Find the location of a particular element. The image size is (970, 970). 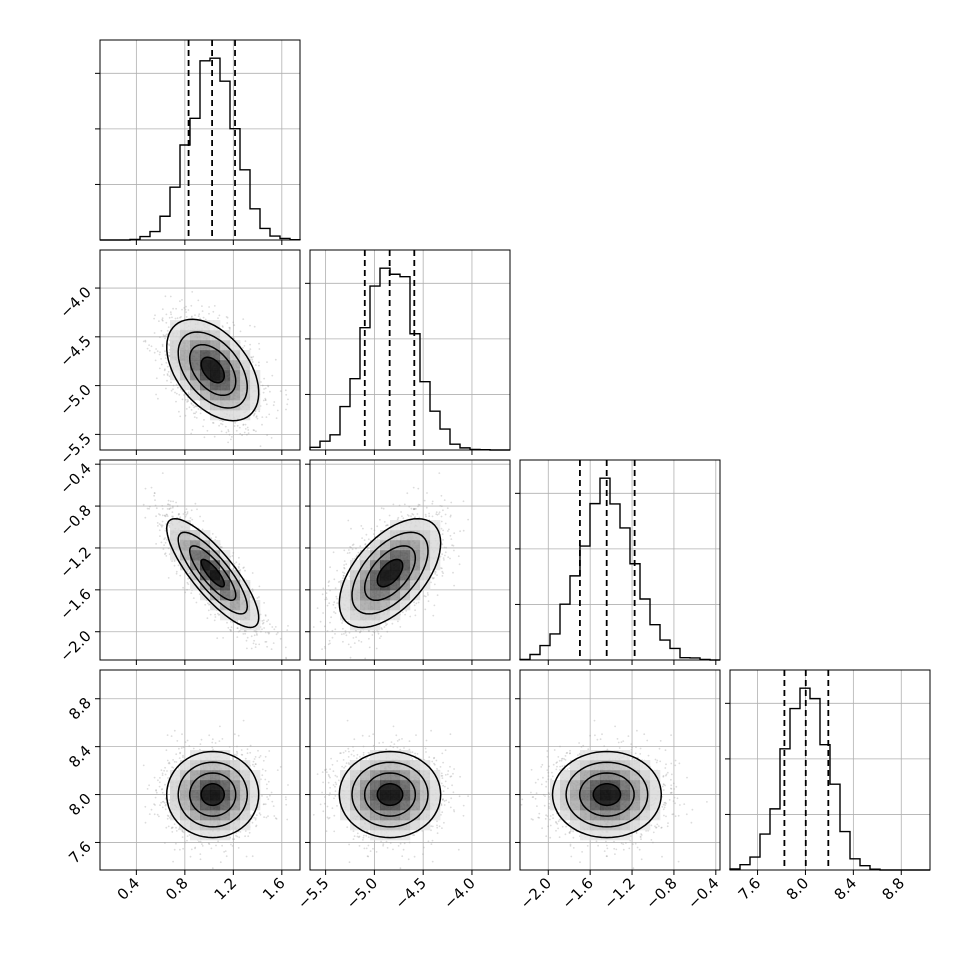

y-tick-label-2-3: −0.8 is located at coordinates (75, 520).